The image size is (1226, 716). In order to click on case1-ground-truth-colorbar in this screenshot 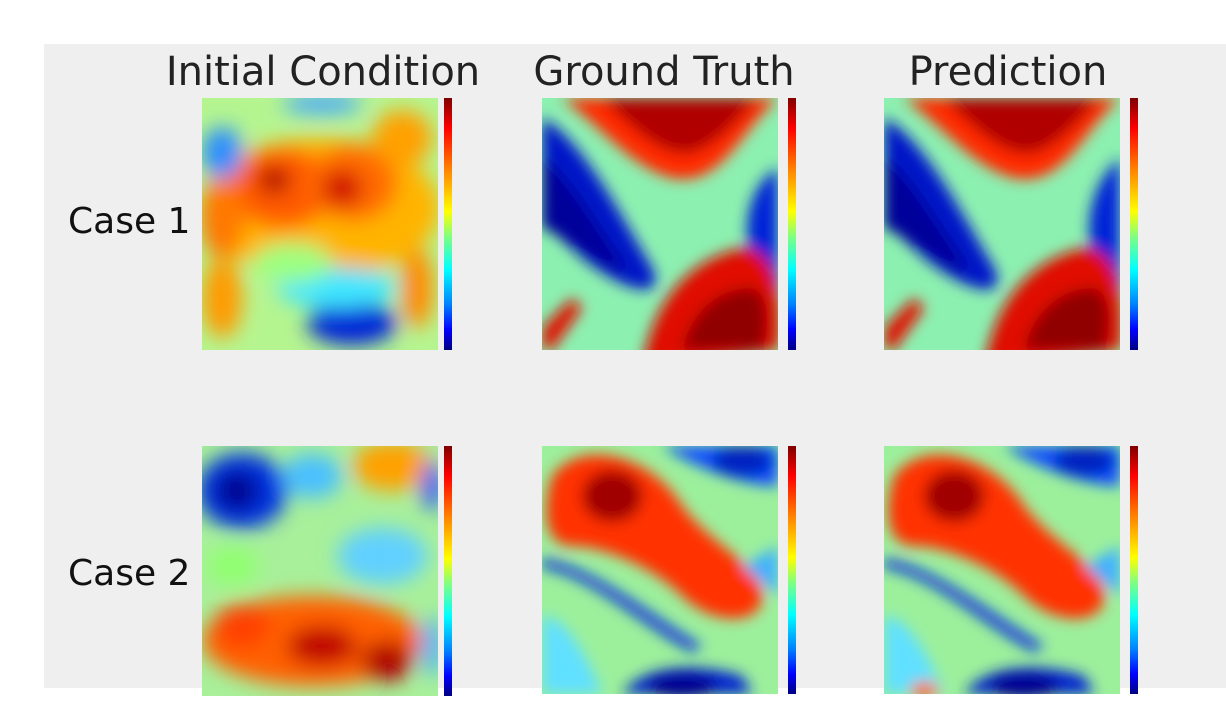, I will do `click(792, 224)`.